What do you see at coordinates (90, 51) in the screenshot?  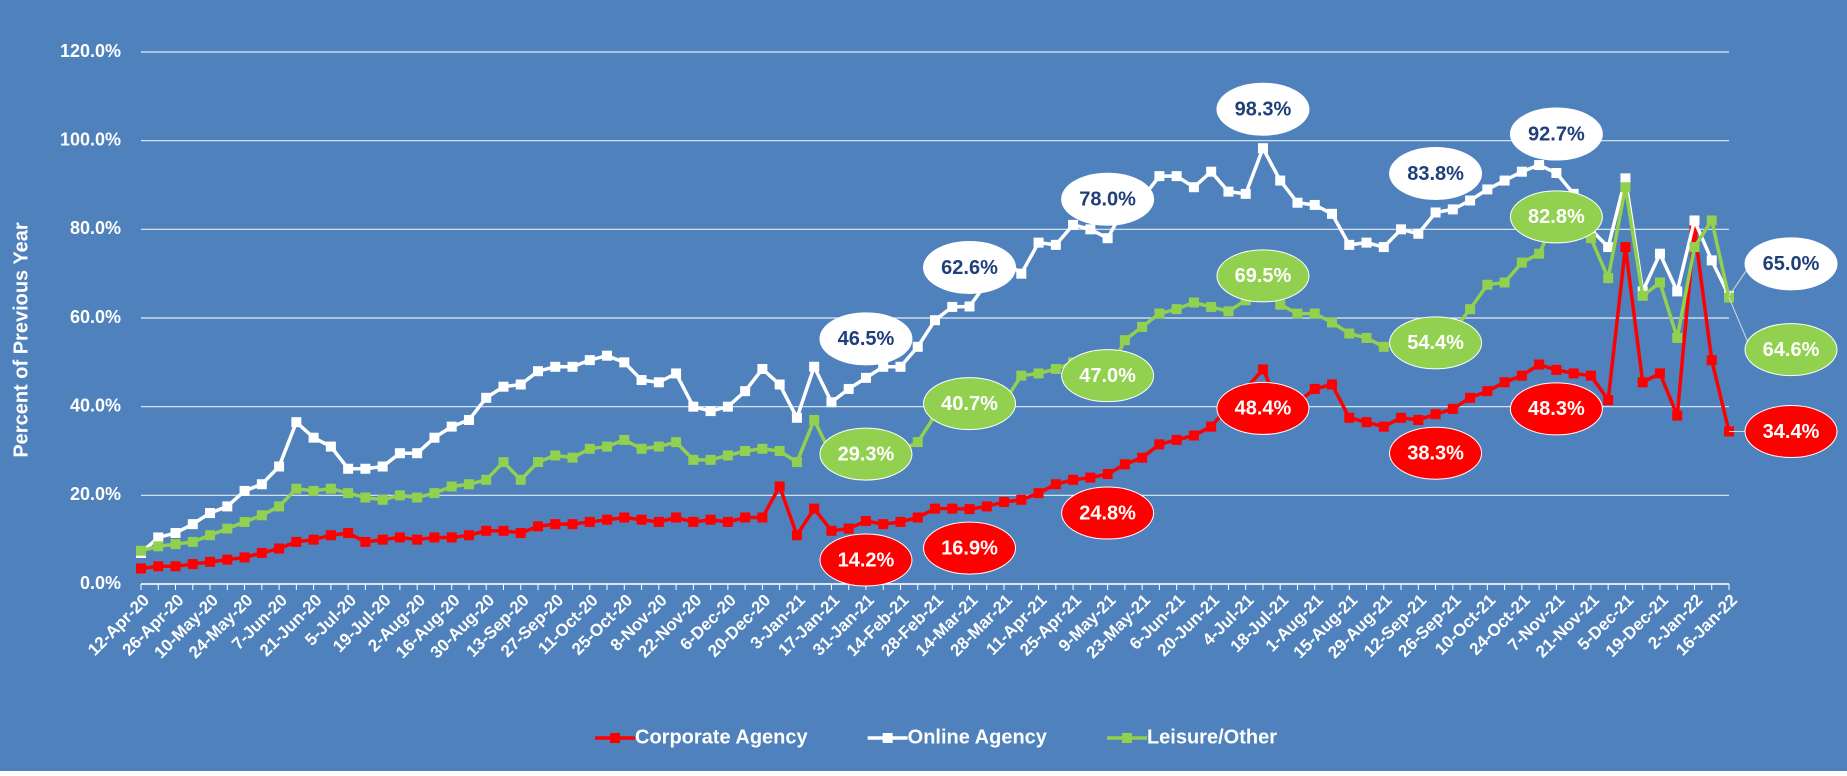 I see `y-tick-label: 120.0%` at bounding box center [90, 51].